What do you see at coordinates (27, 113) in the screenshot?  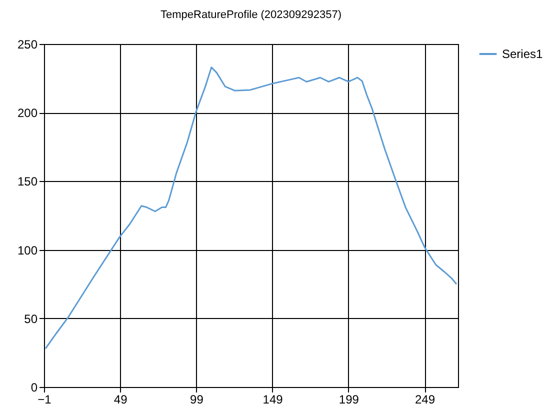 I see `y-tick-label: 200` at bounding box center [27, 113].